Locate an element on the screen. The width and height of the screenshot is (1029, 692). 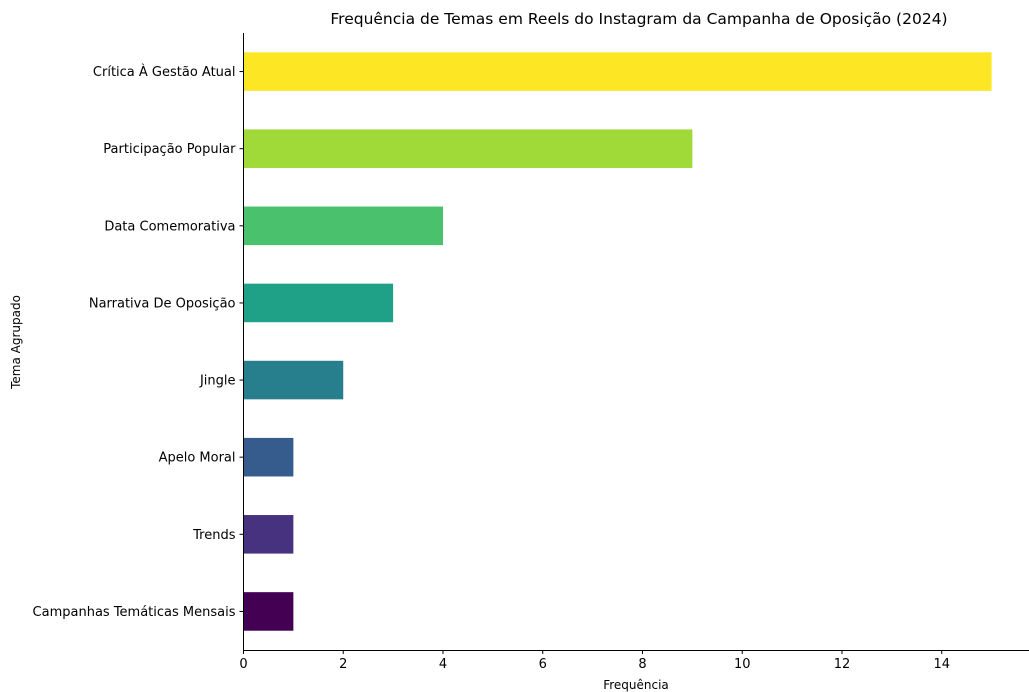
x-tick-label: 2 is located at coordinates (343, 664).